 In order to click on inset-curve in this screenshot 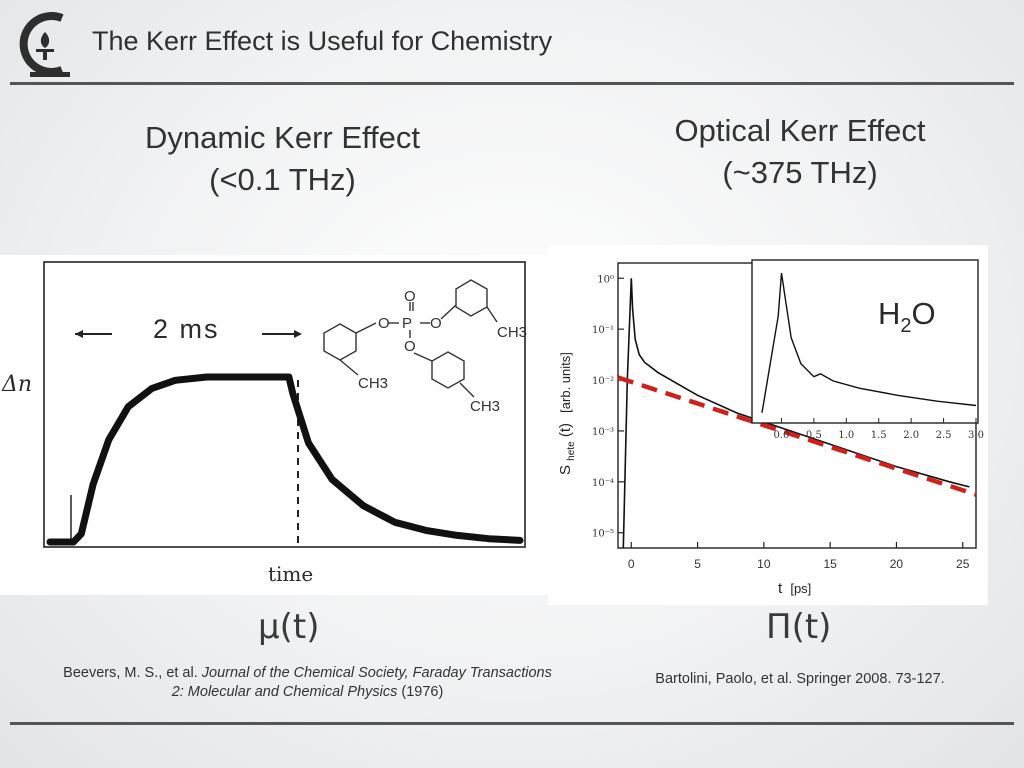, I will do `click(869, 342)`.